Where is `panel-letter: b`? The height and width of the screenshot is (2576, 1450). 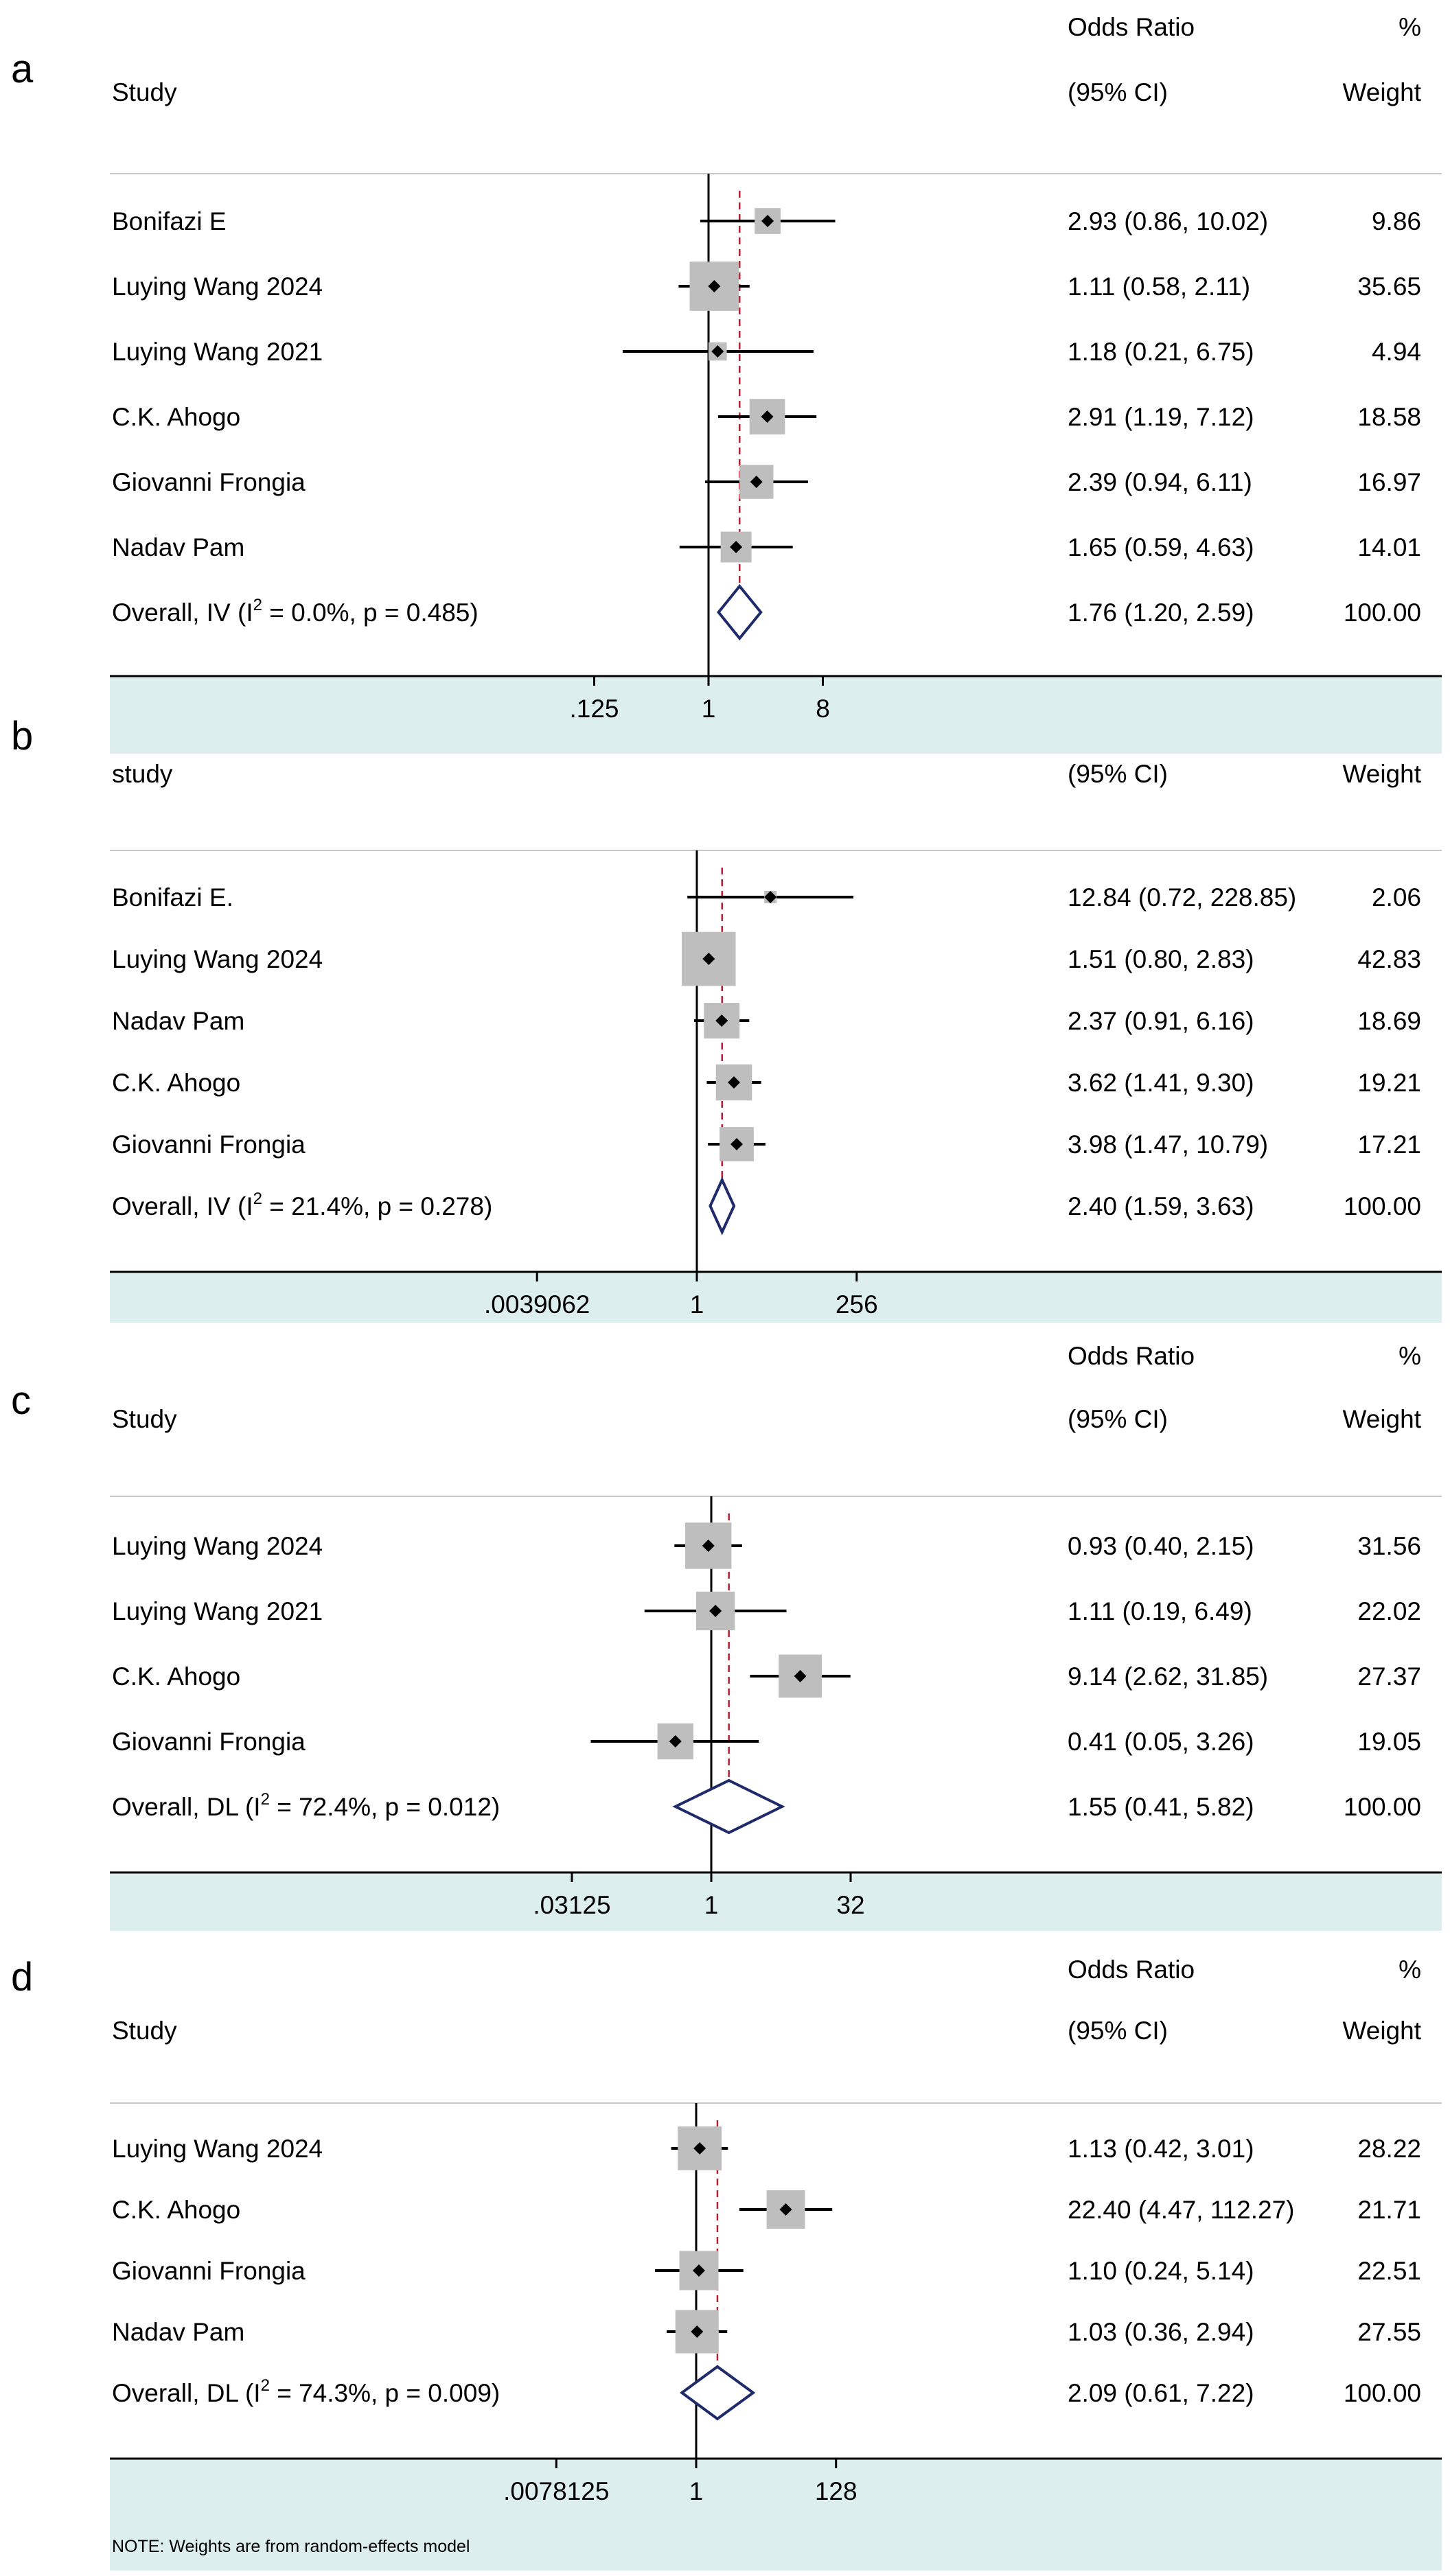 panel-letter: b is located at coordinates (22, 736).